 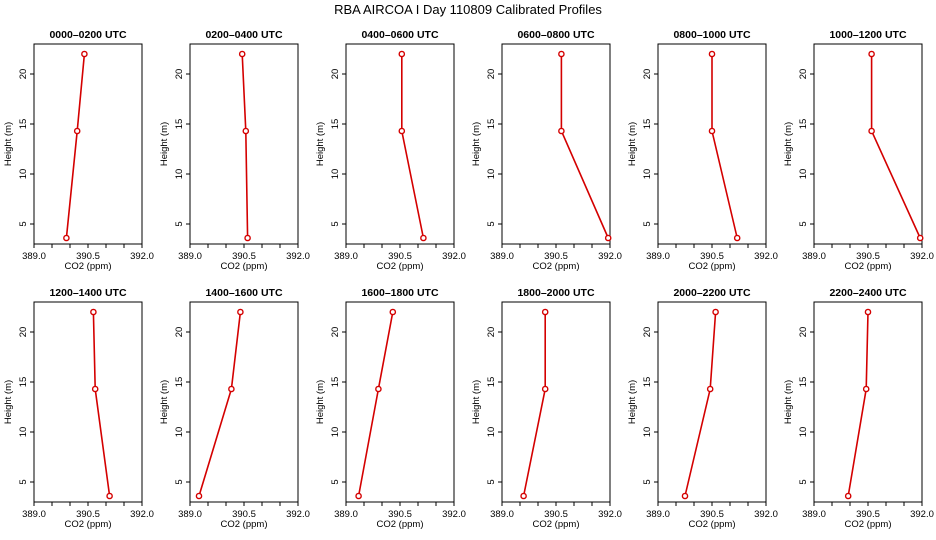 I want to click on panel-title: 1600–1800 UTC, so click(x=399, y=293).